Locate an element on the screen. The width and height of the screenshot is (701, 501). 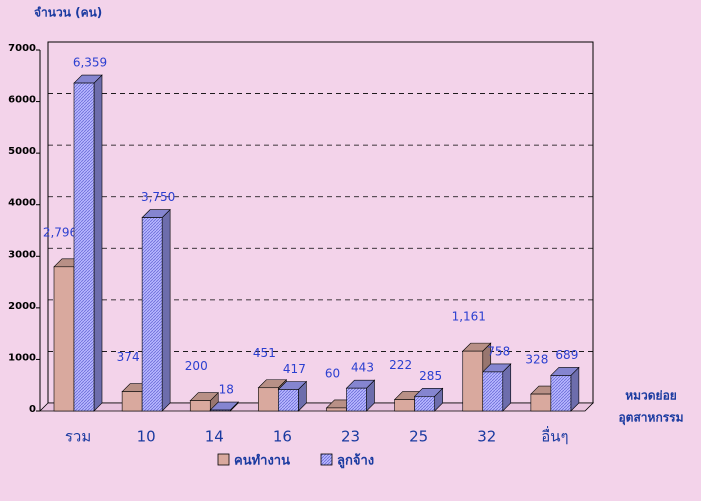
y-tick-label: 4000 is located at coordinates (22, 203).